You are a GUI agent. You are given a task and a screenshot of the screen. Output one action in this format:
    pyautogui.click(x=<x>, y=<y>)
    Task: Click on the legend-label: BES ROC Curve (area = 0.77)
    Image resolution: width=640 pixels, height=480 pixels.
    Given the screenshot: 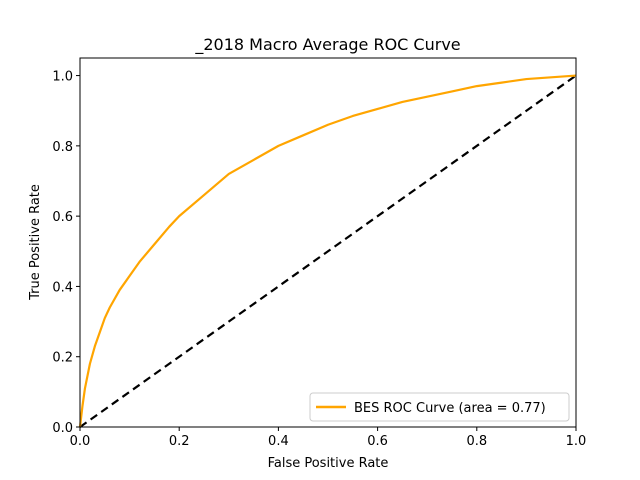 What is the action you would take?
    pyautogui.click(x=450, y=408)
    